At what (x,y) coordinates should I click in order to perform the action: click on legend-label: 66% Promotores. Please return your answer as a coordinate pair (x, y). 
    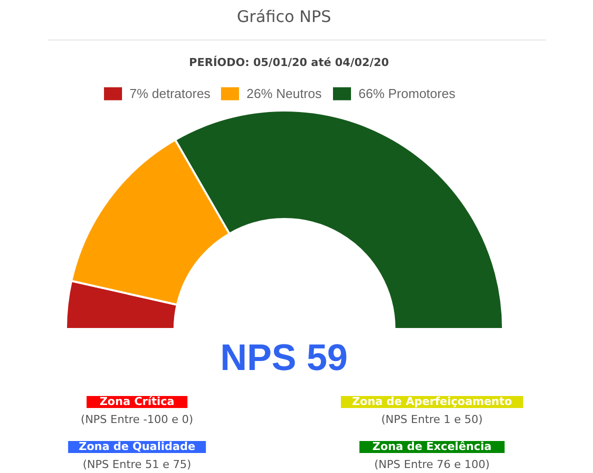
    Looking at the image, I should click on (407, 93).